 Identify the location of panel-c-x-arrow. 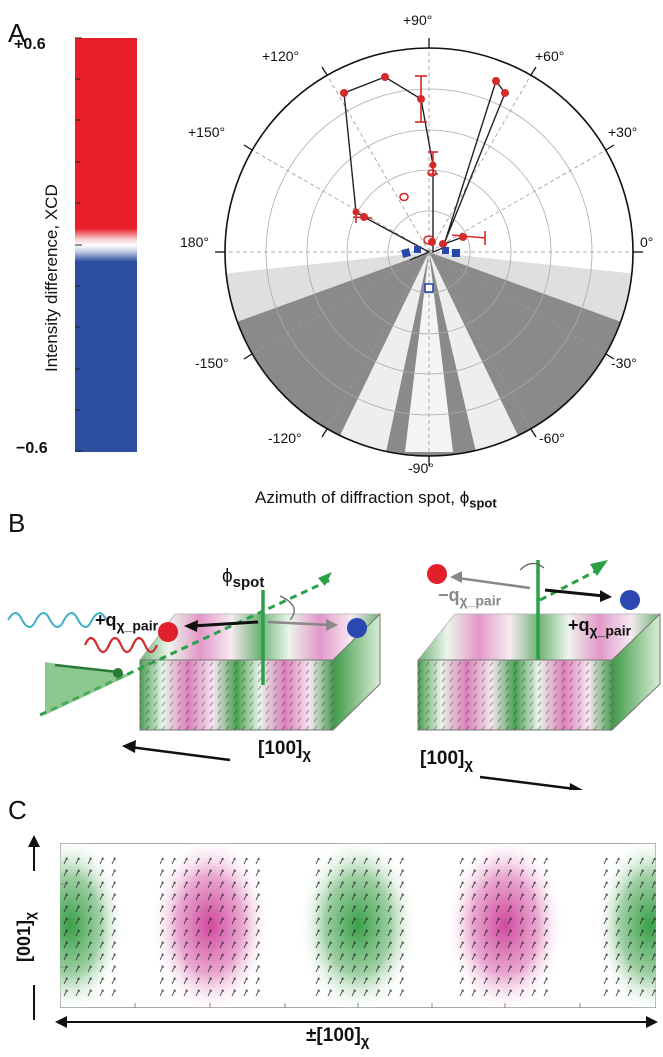
(356, 1022).